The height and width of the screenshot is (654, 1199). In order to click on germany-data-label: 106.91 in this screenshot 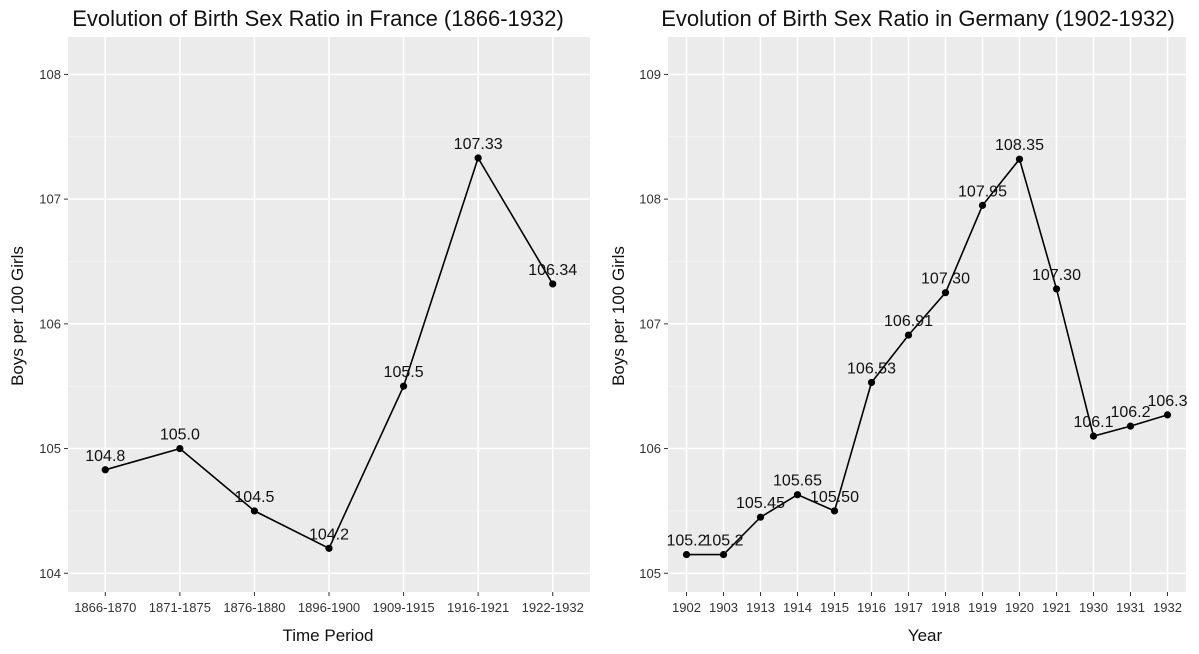, I will do `click(908, 321)`.